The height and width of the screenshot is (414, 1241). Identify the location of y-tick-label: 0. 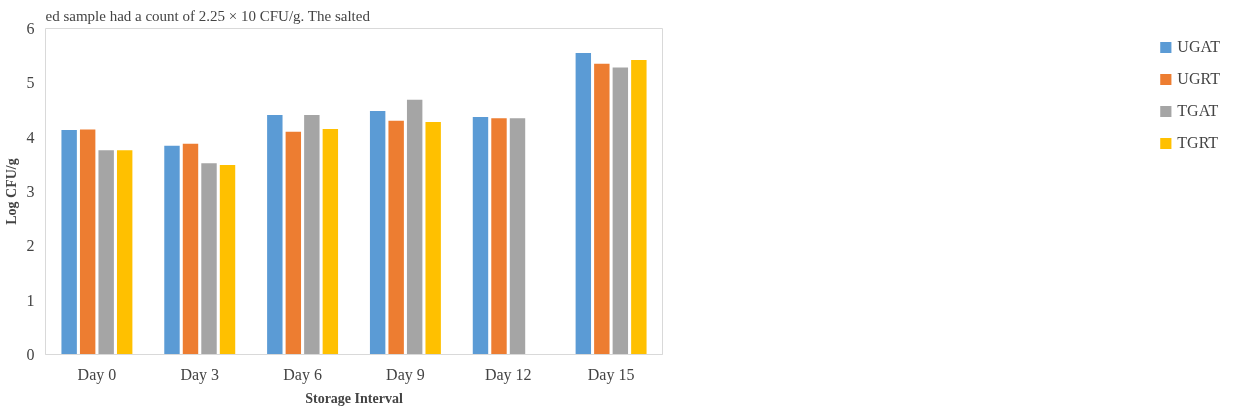
(30, 354).